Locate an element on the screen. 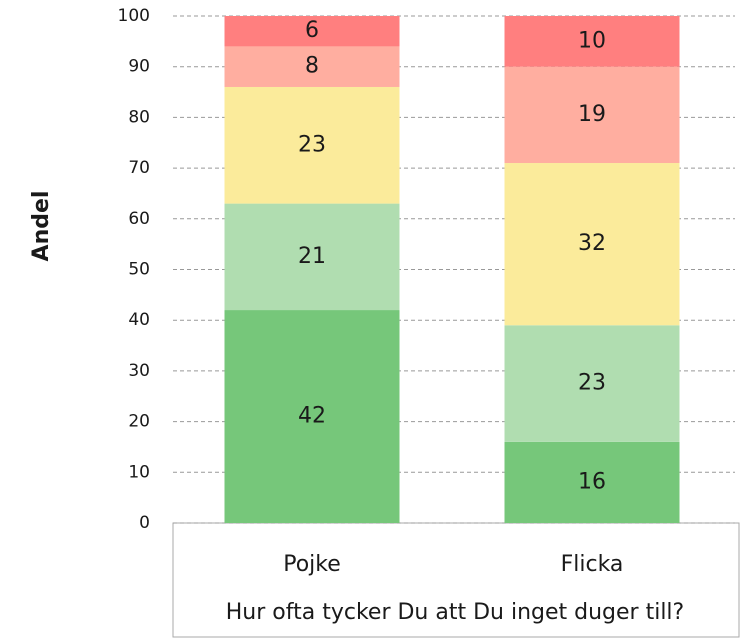 This screenshot has height=638, width=741. y-tick-label: 50 is located at coordinates (139, 270).